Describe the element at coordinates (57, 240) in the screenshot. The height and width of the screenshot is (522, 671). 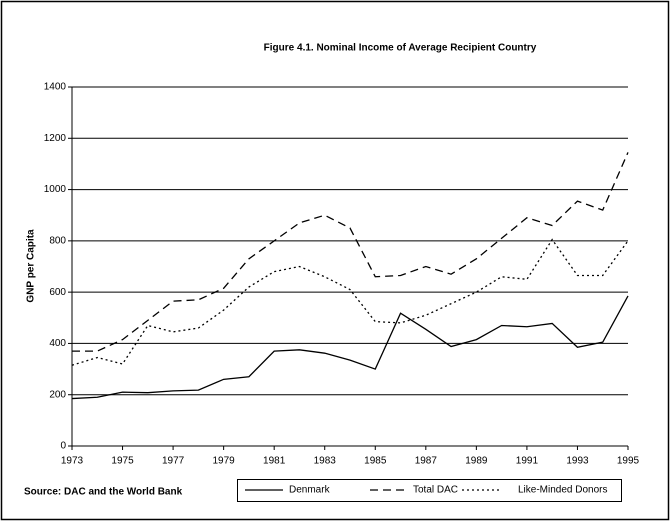
I see `y-tick-label: 800` at that location.